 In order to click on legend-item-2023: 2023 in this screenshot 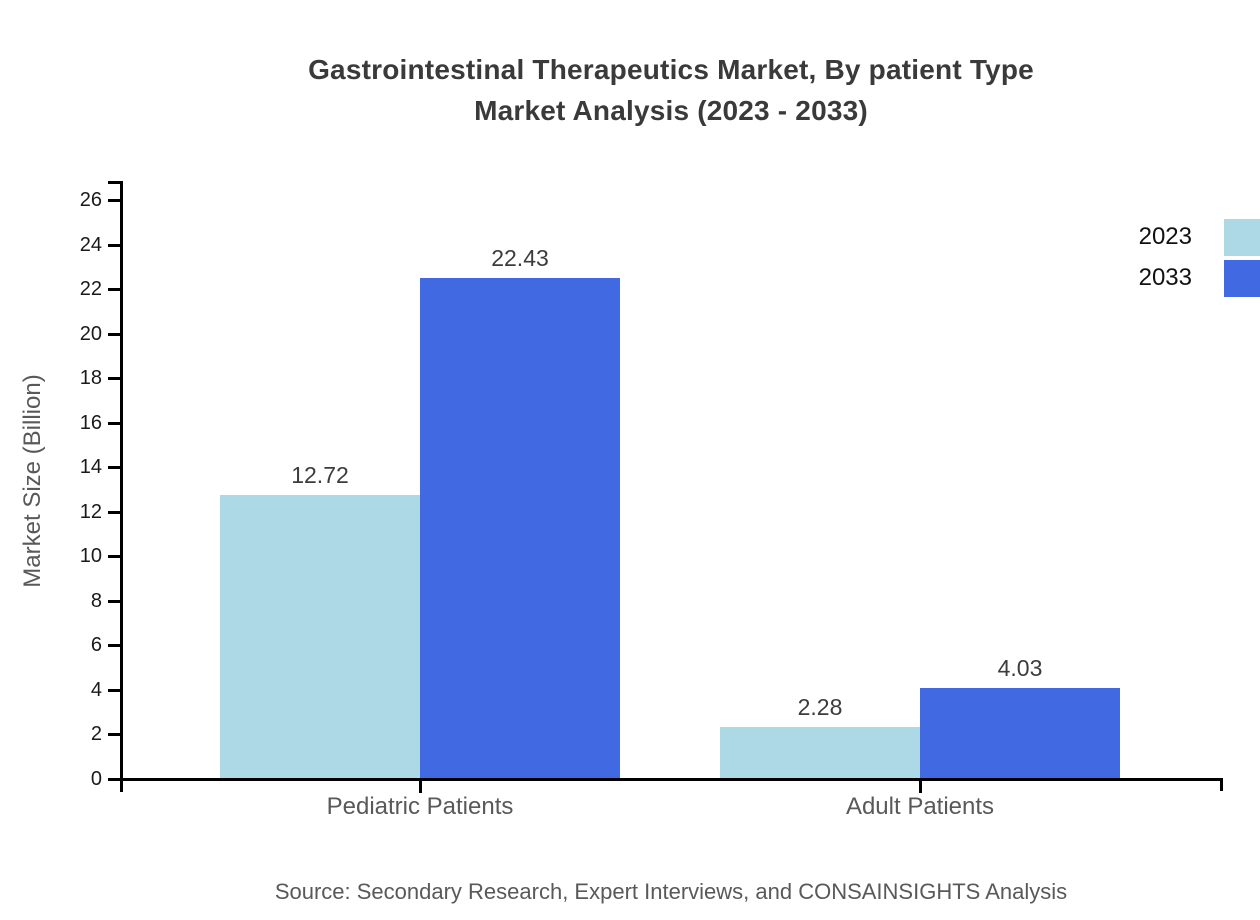, I will do `click(1190, 237)`.